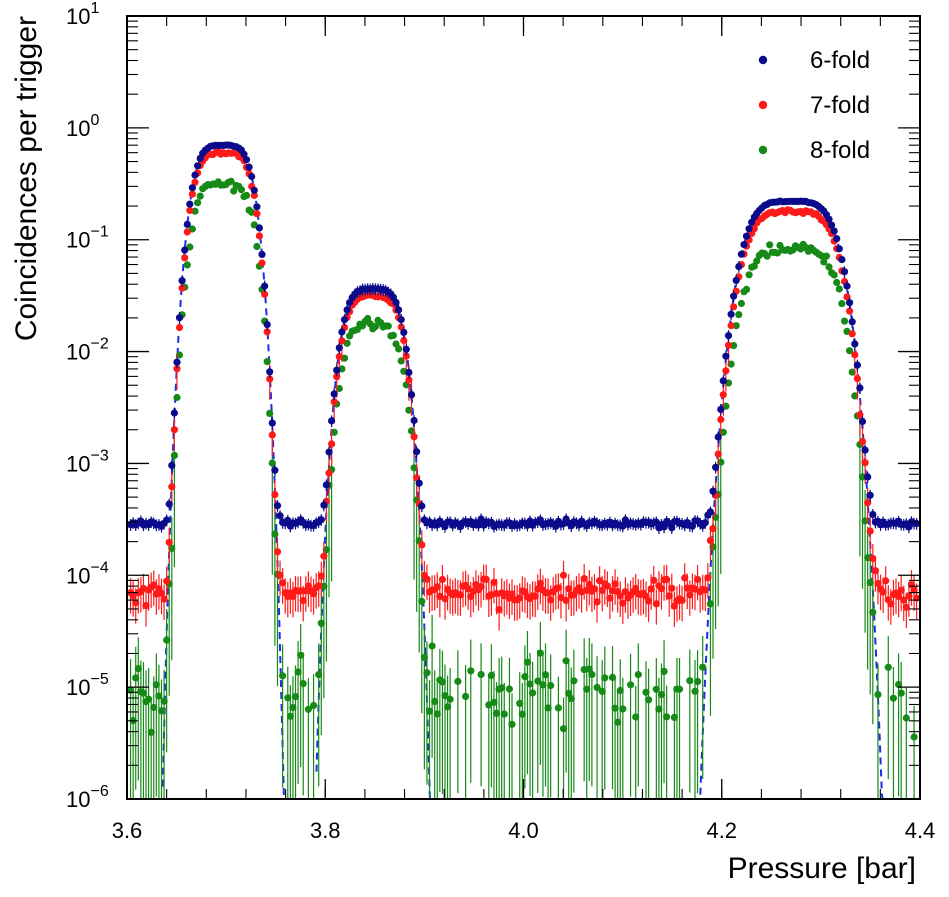 The width and height of the screenshot is (949, 897). Describe the element at coordinates (523, 830) in the screenshot. I see `x-tick-label: 4.0` at that location.